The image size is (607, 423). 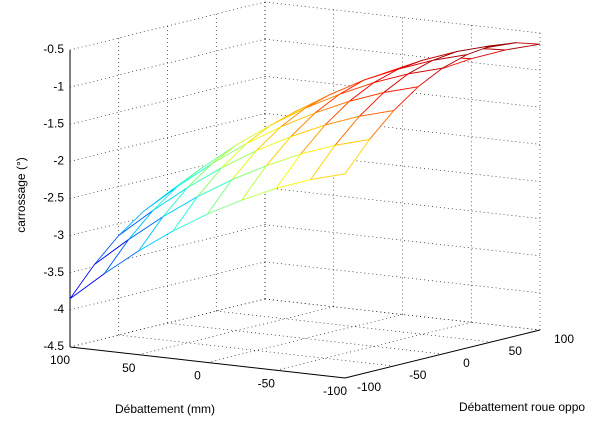 What do you see at coordinates (129, 368) in the screenshot?
I see `x-tick-label: 50` at bounding box center [129, 368].